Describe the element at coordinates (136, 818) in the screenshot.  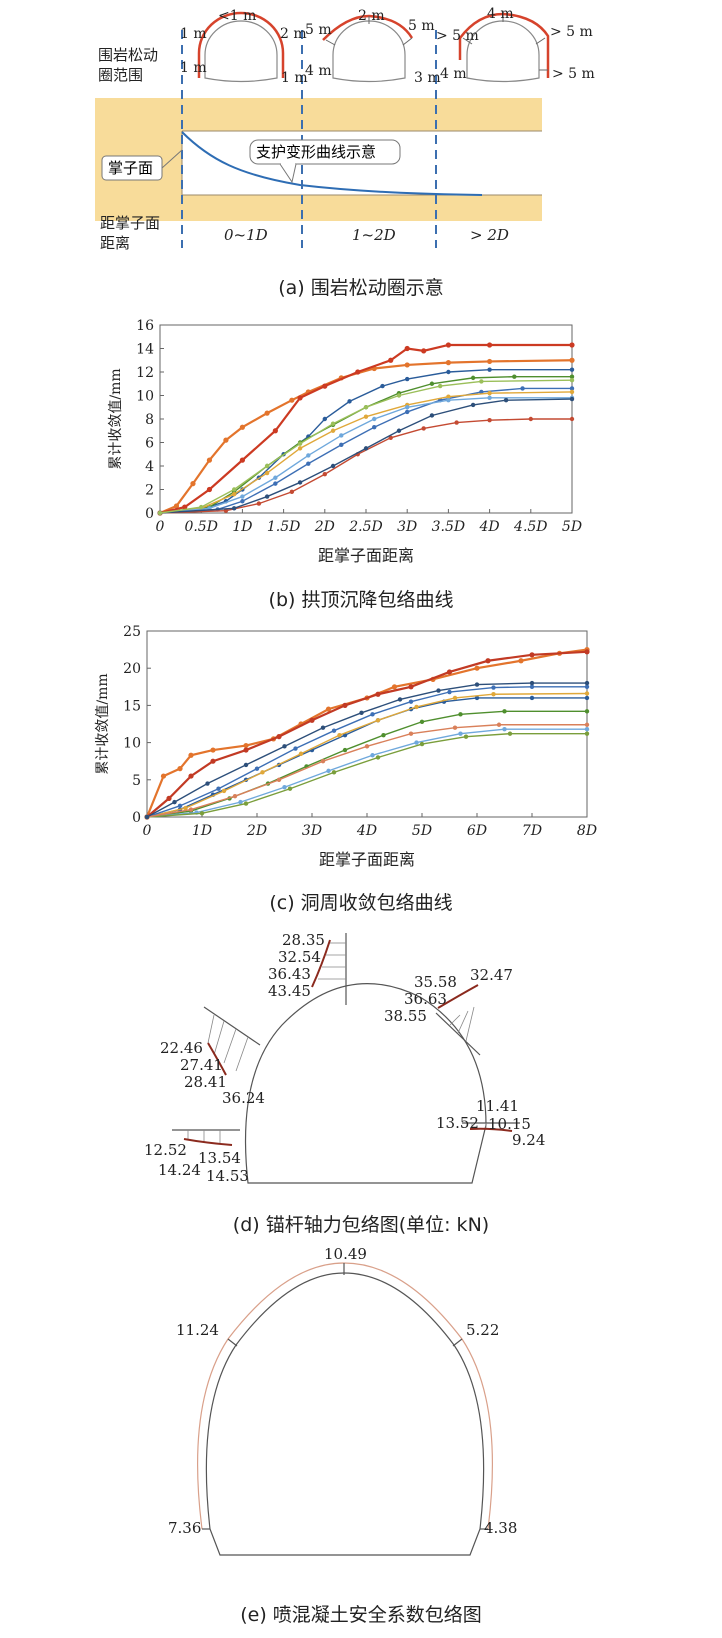
I see `y-tick-label: 0` at that location.